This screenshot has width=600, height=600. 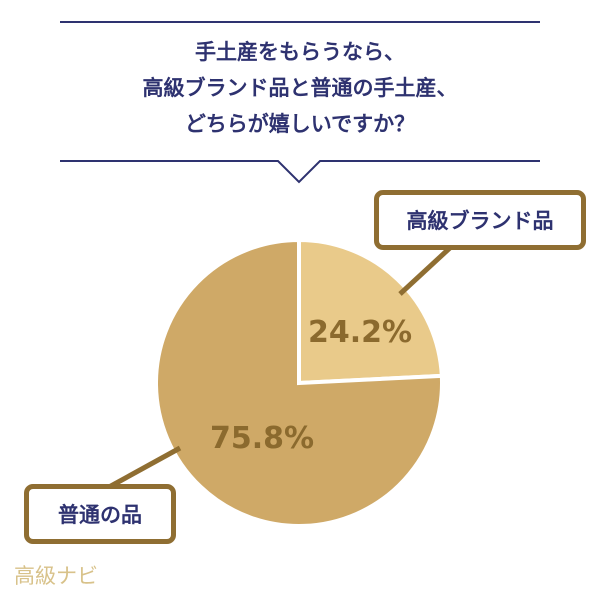 I want to click on title-line: 手土産をもらうなら、, so click(x=300, y=52).